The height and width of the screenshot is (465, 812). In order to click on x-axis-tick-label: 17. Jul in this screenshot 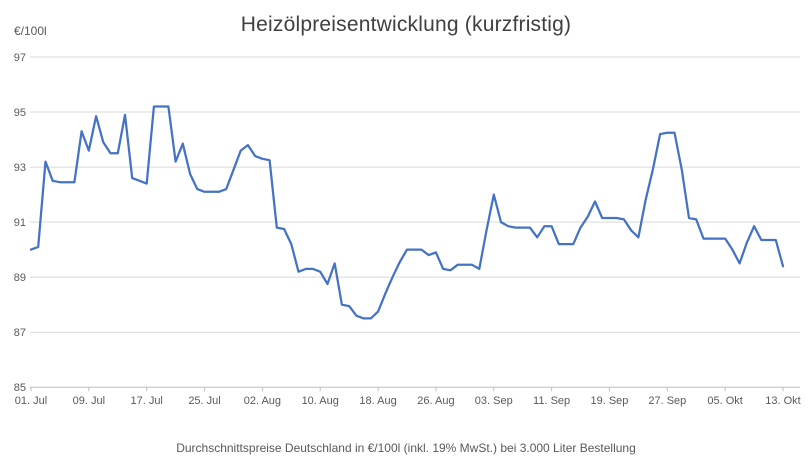, I will do `click(146, 401)`.